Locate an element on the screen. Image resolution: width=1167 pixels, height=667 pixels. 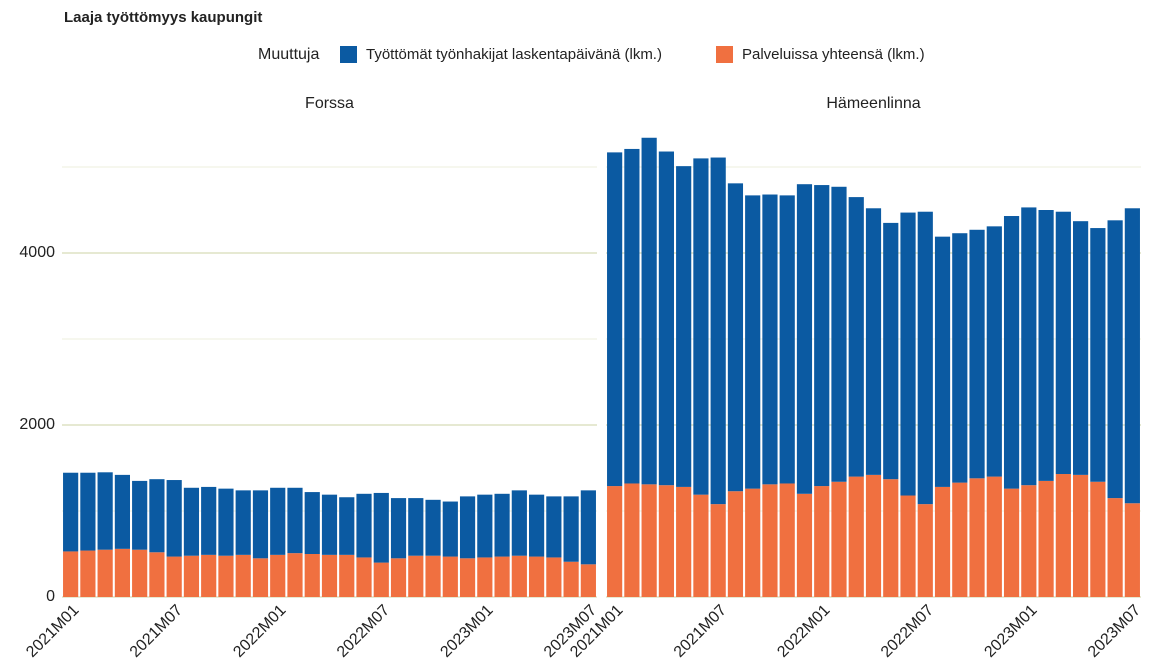
x-tick-label: 2023M01 is located at coordinates (466, 631).